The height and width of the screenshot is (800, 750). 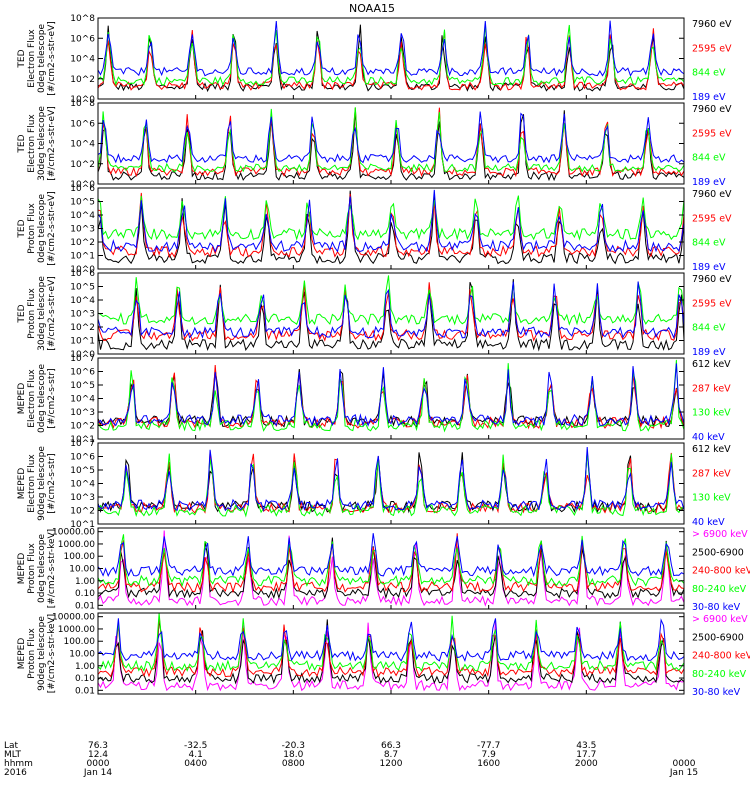 What do you see at coordinates (716, 692) in the screenshot?
I see `legend-entry: 30-80 keV` at bounding box center [716, 692].